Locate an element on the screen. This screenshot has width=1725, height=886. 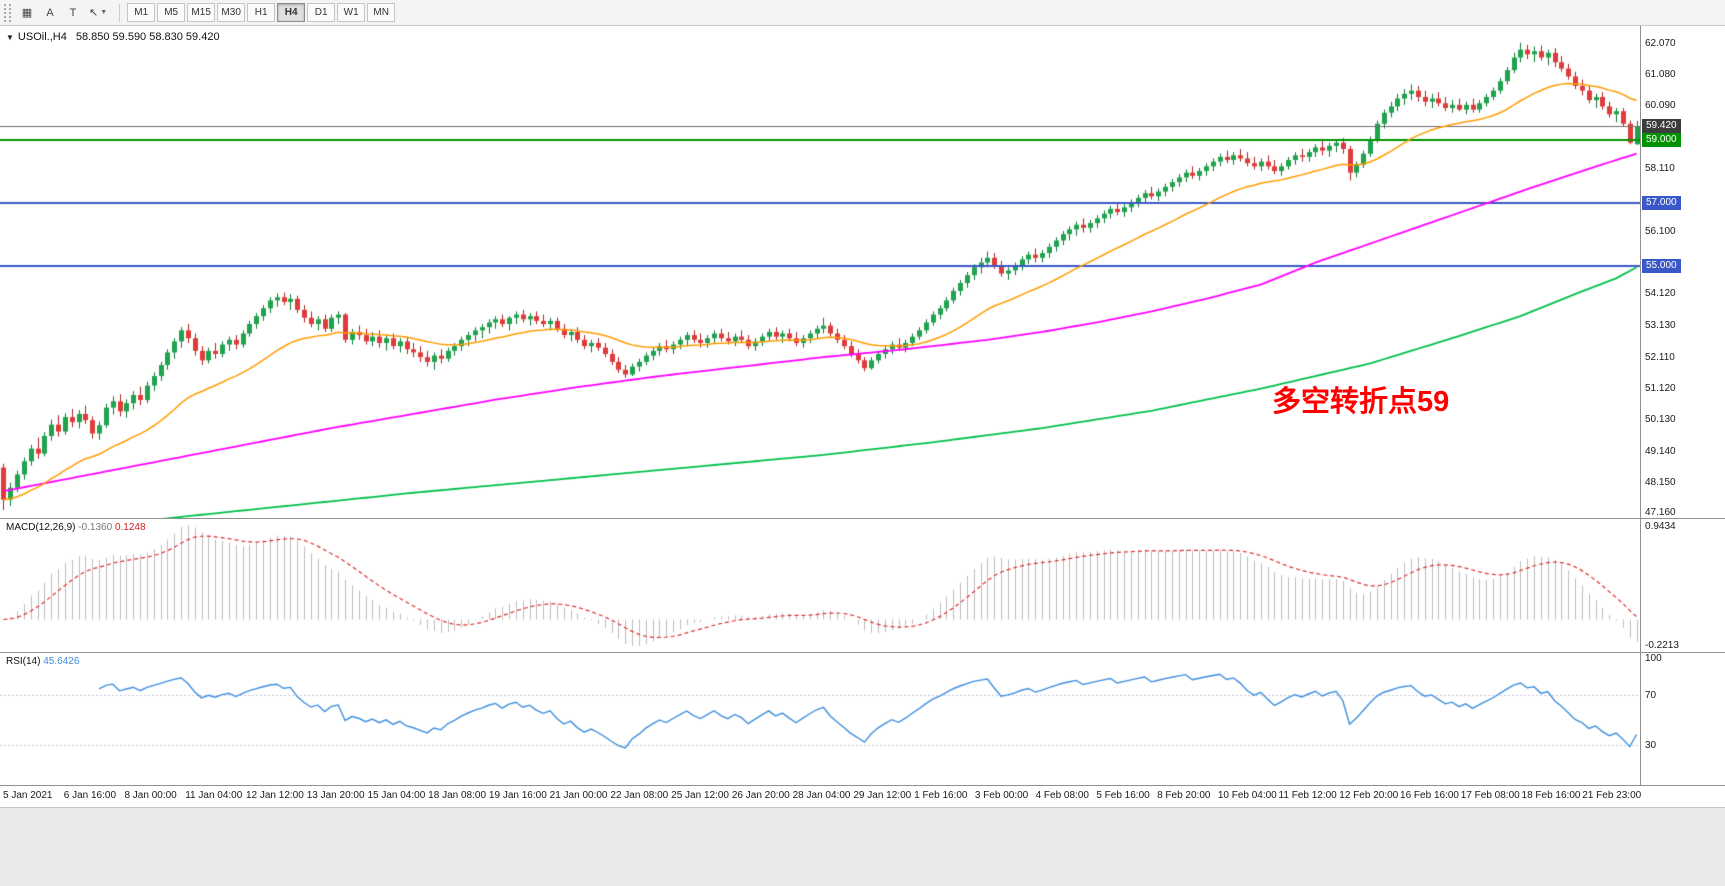
rsi-axis-label: 70 is located at coordinates (1651, 696).